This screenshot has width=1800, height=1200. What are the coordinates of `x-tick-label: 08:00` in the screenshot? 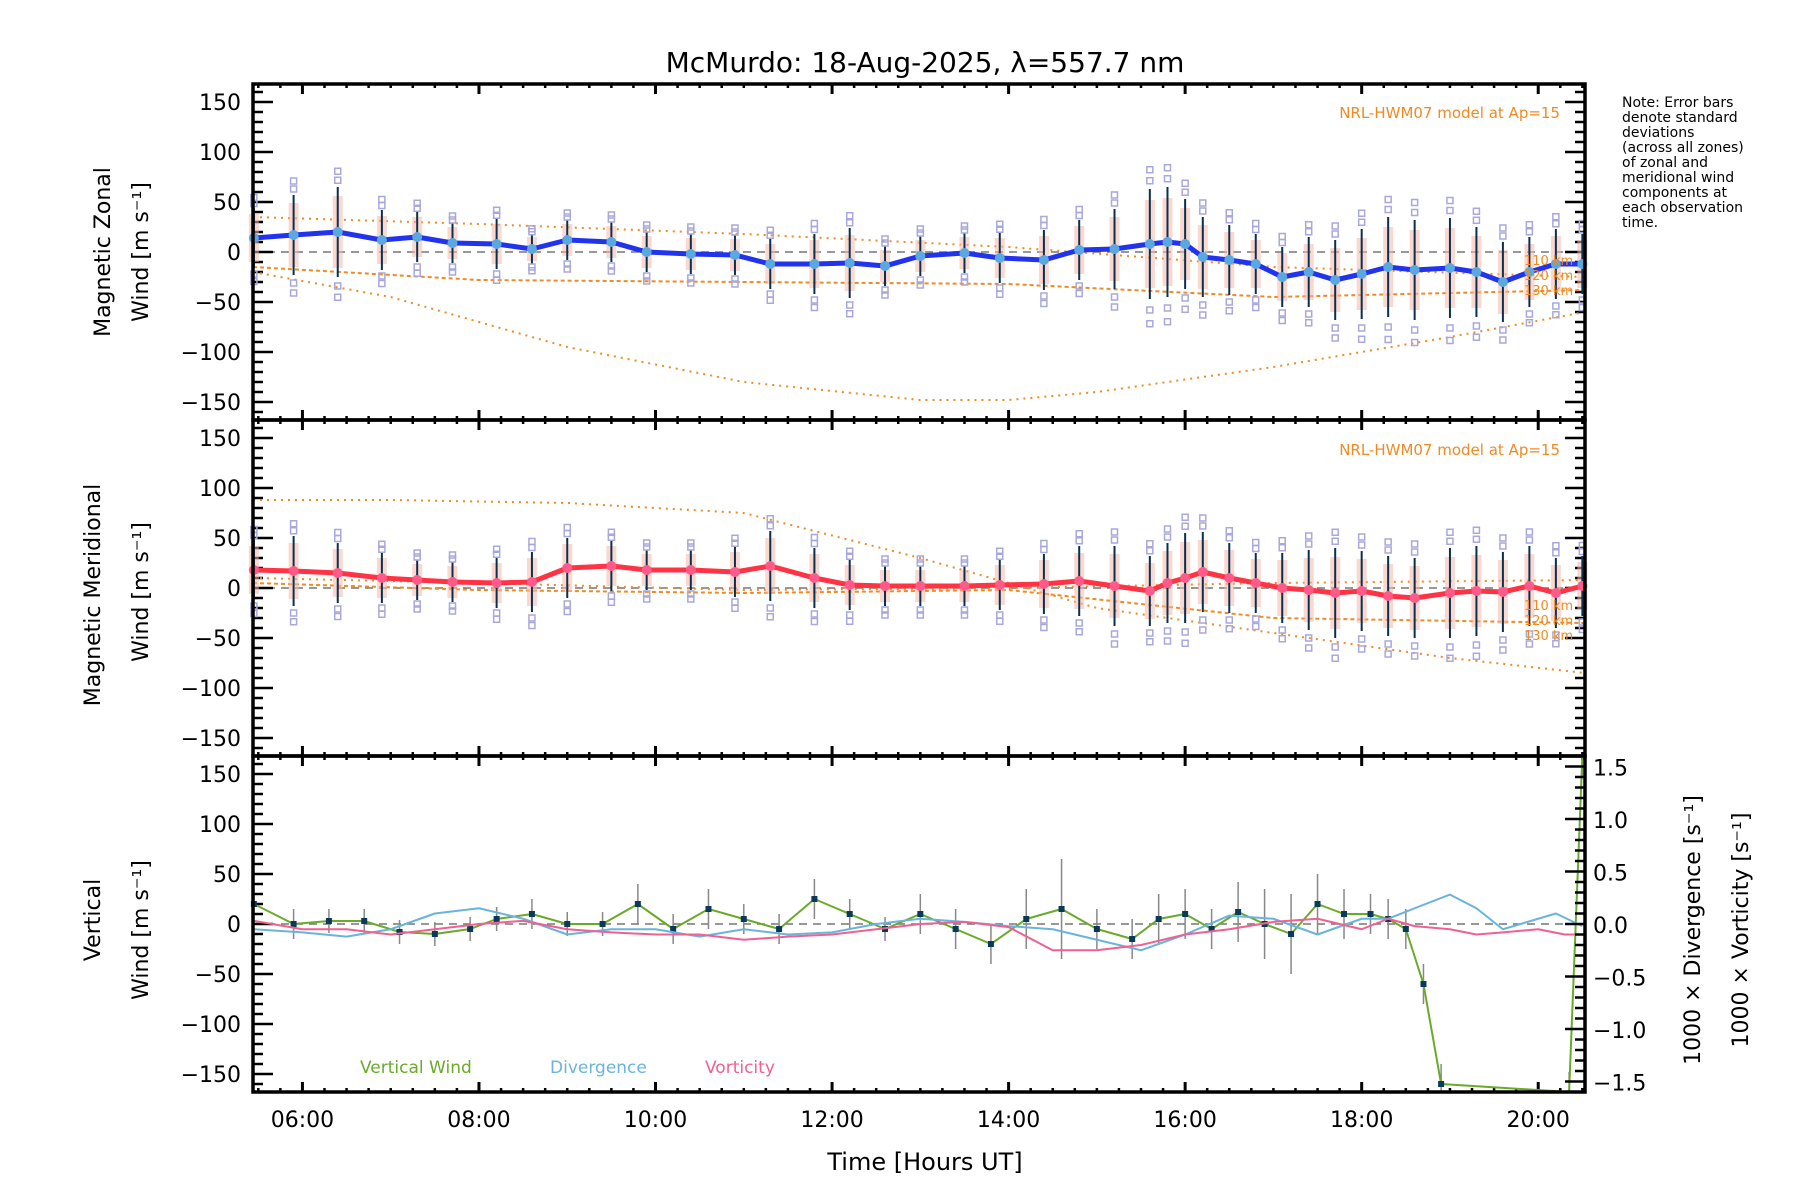 It's located at (478, 1120).